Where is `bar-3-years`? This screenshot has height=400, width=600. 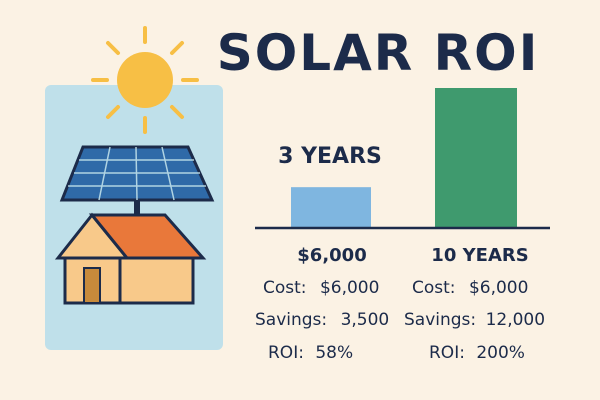 bar-3-years is located at coordinates (331, 207).